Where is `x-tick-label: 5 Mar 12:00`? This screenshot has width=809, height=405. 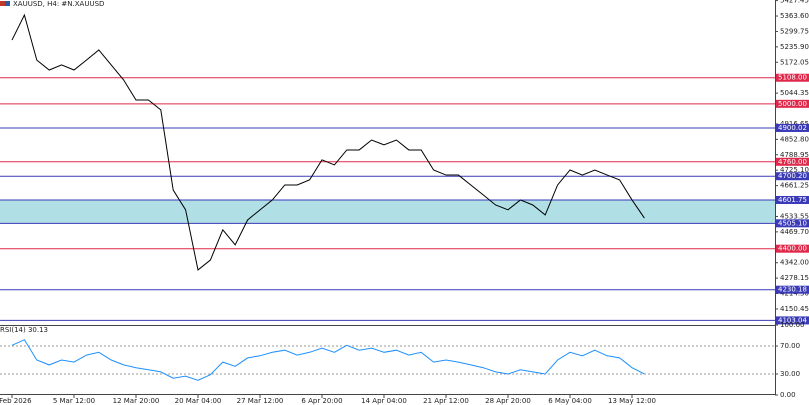 x-tick-label: 5 Mar 12:00 is located at coordinates (74, 401).